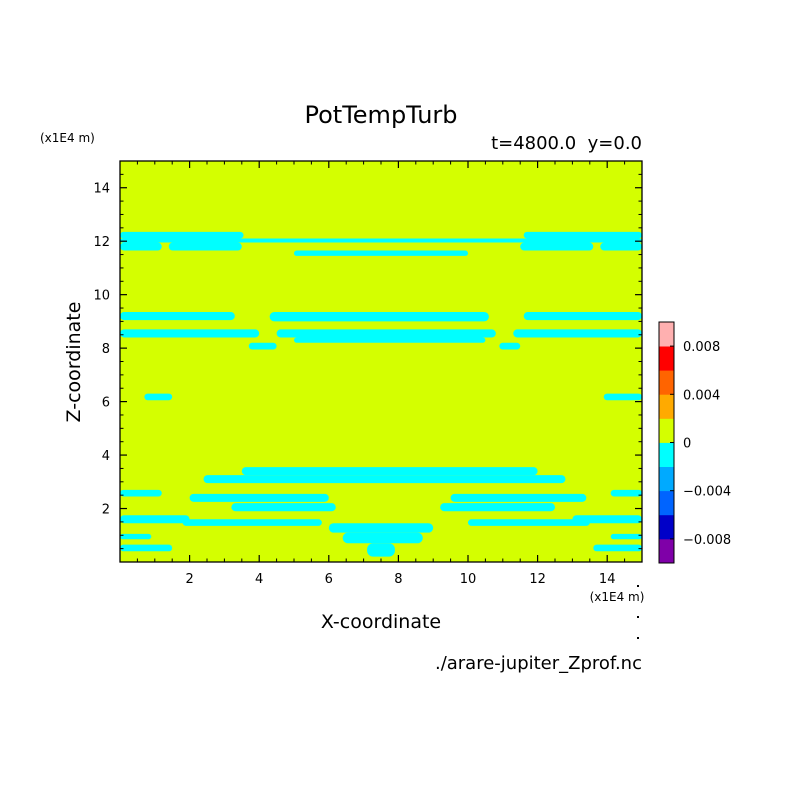 Image resolution: width=804 pixels, height=804 pixels. I want to click on x-tick-label: 6, so click(329, 579).